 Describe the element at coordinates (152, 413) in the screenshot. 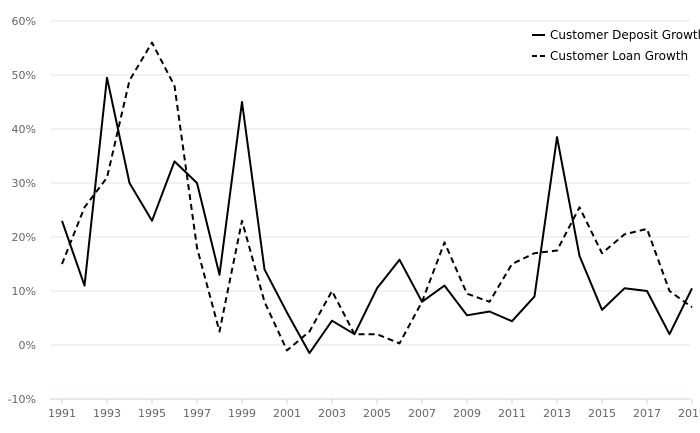

I see `x-tick-label: 1995` at that location.